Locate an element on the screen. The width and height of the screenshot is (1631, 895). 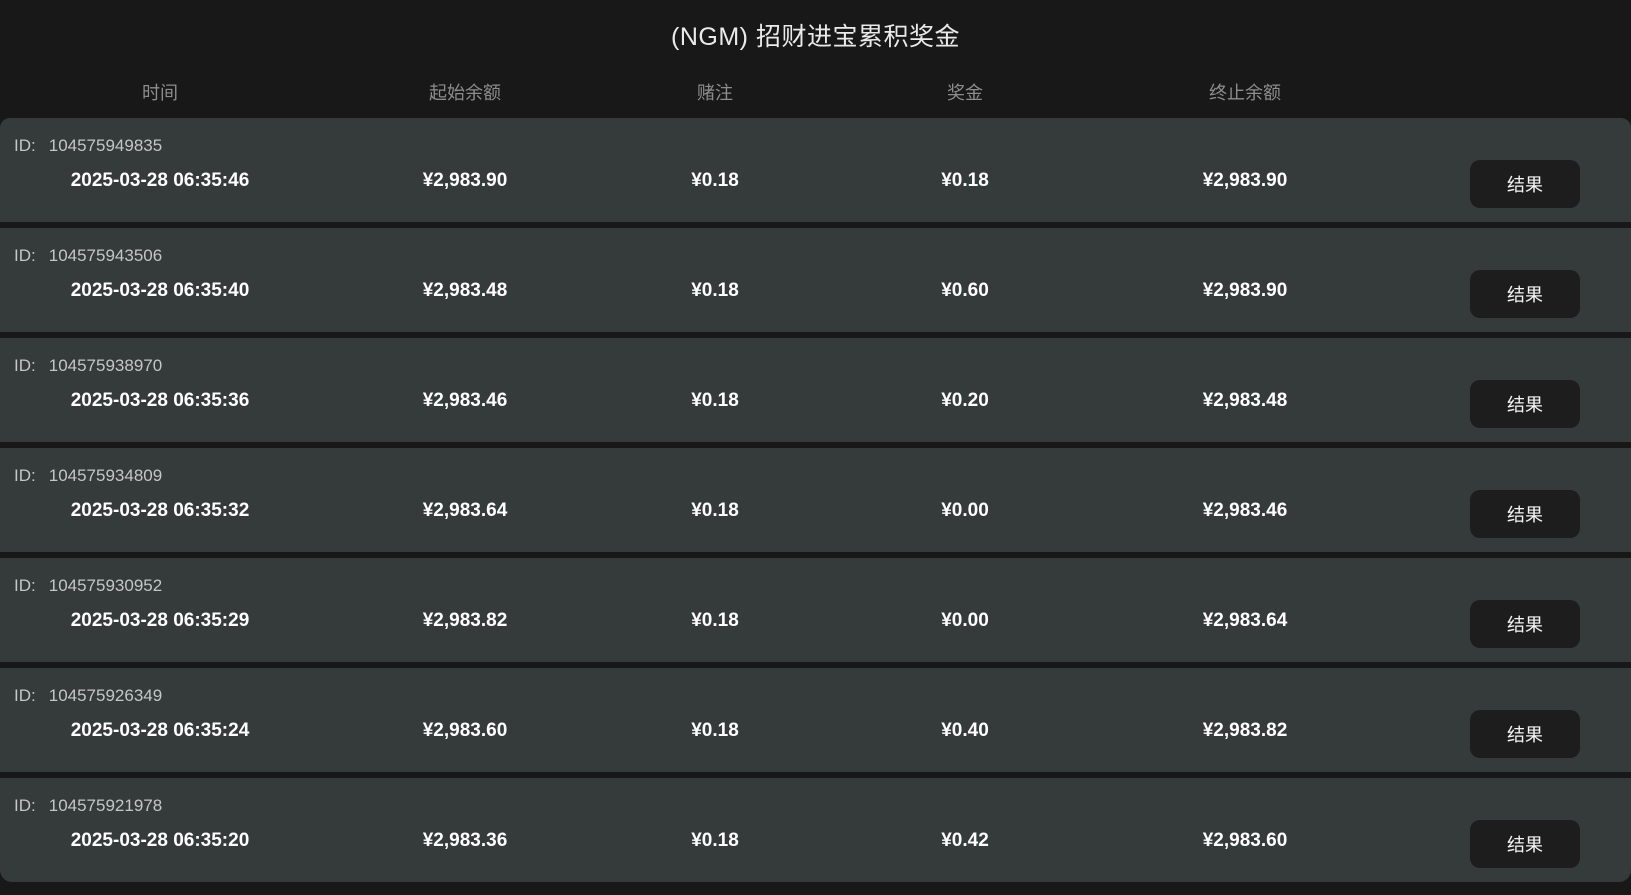
record-prize: ¥0.20 is located at coordinates (965, 400).